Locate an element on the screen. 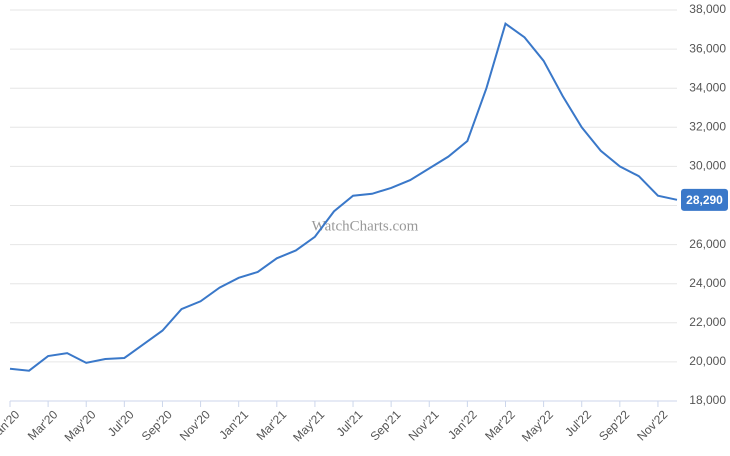 This screenshot has width=730, height=456. end-label: 28,290 is located at coordinates (704, 200).